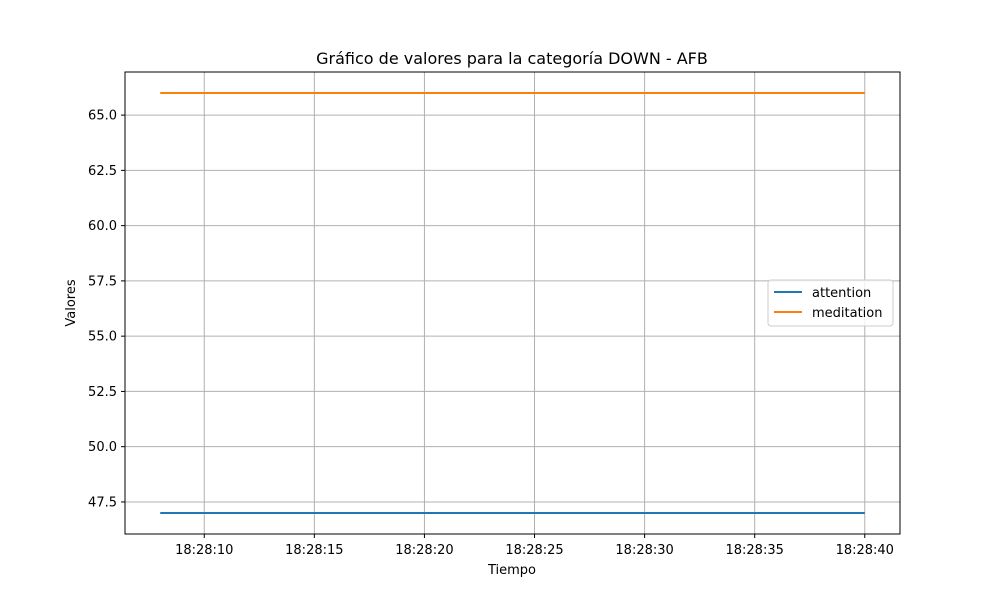 This screenshot has height=600, width=1000. What do you see at coordinates (106, 309) in the screenshot?
I see `y-axis: 47.5 50.0 52.5 55.0 57.5 60.0 62.5 65.0` at bounding box center [106, 309].